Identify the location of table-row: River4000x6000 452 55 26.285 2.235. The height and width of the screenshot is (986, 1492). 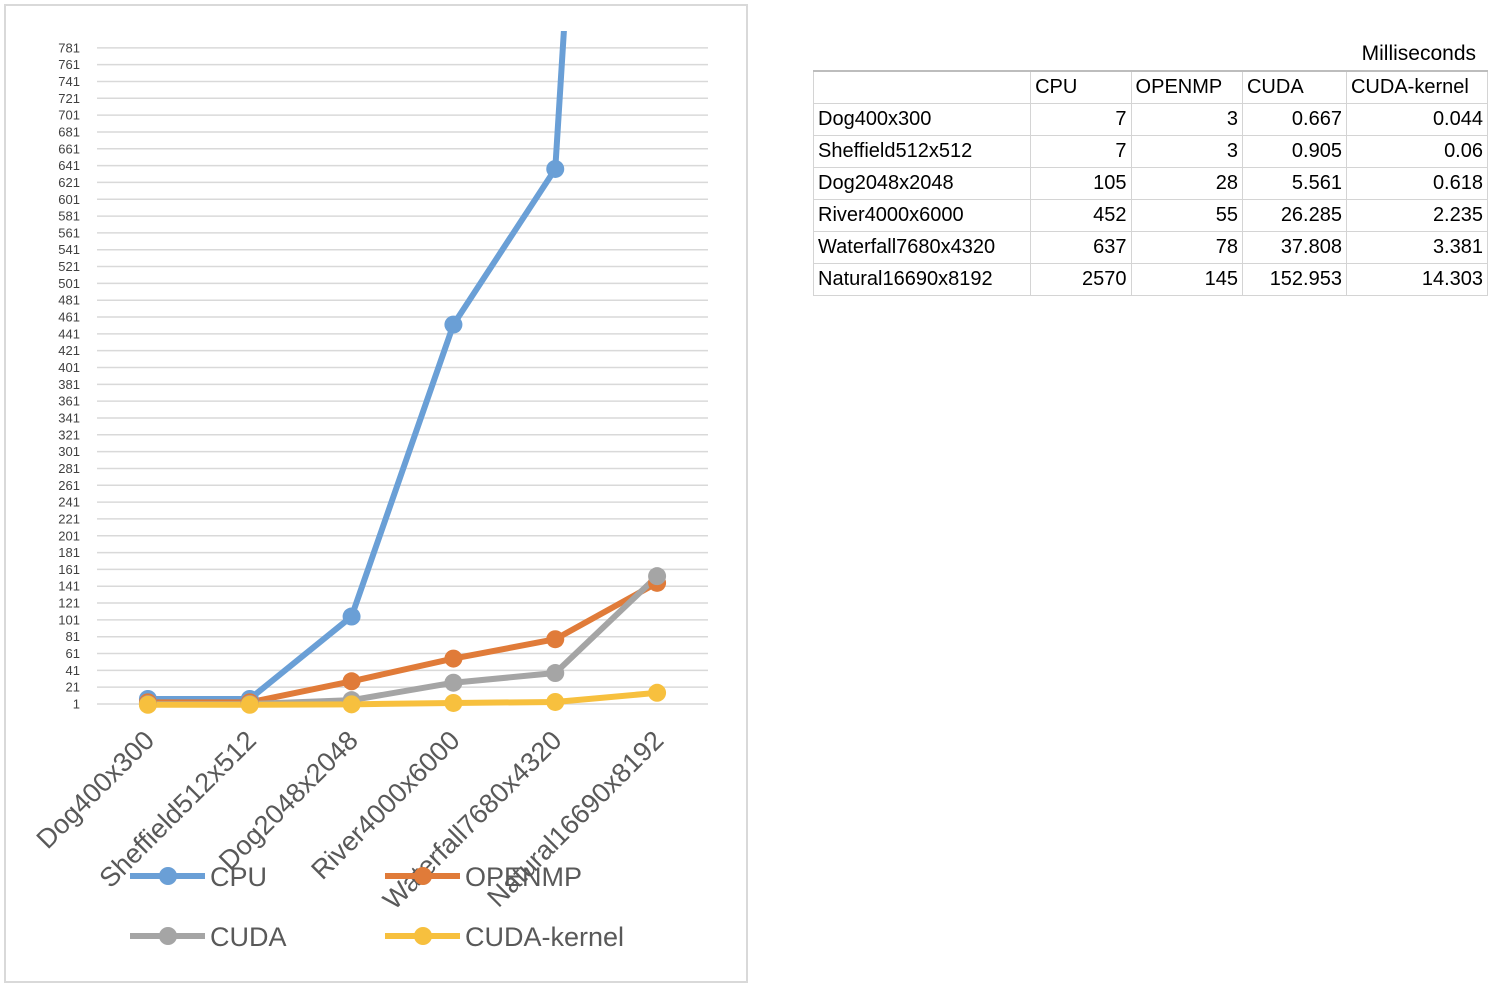
(1150, 215).